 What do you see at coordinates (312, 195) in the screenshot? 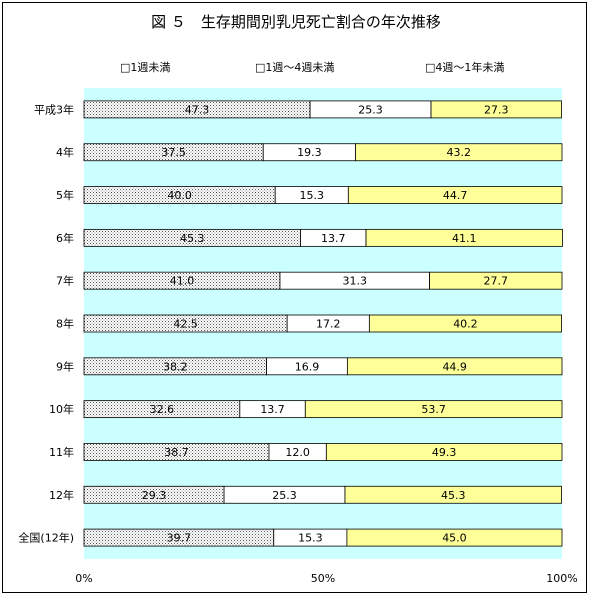
I see `data-label-r2-s1: 15.3` at bounding box center [312, 195].